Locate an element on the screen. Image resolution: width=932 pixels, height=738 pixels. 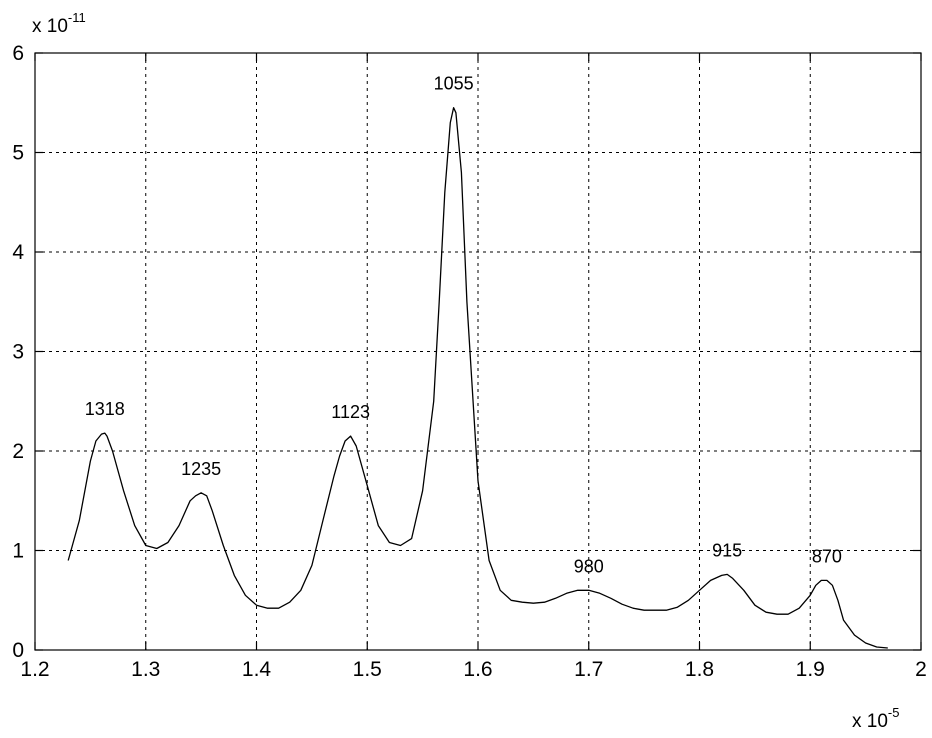
x-tick-label: 1.5 is located at coordinates (367, 669).